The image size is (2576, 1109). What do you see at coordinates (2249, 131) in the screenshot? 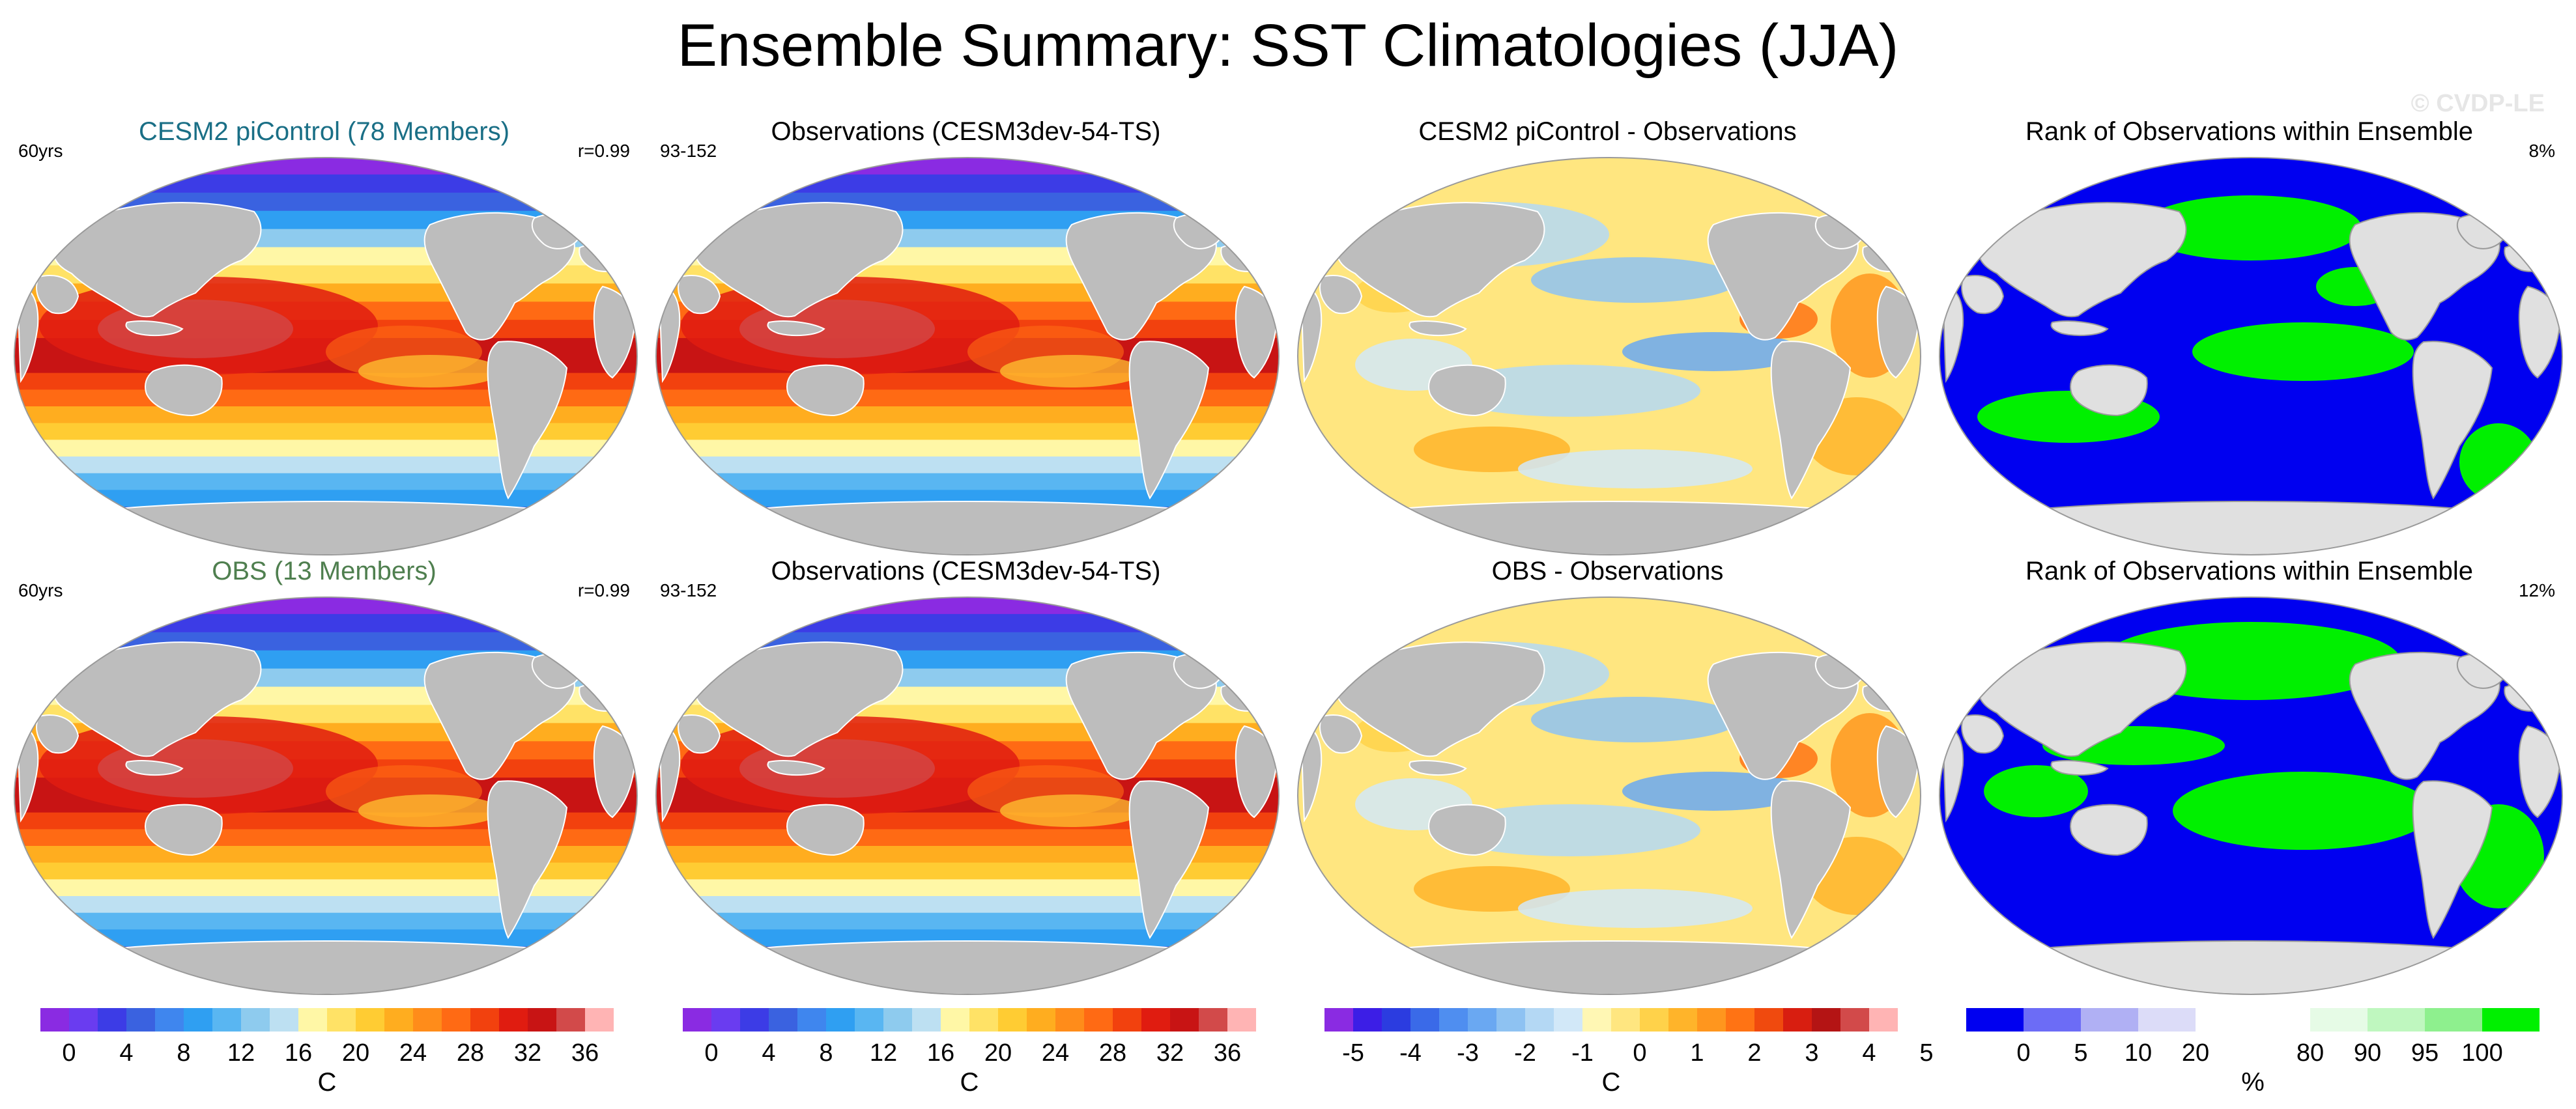
I see `panel-title: Rank of Observations within Ensemble` at bounding box center [2249, 131].